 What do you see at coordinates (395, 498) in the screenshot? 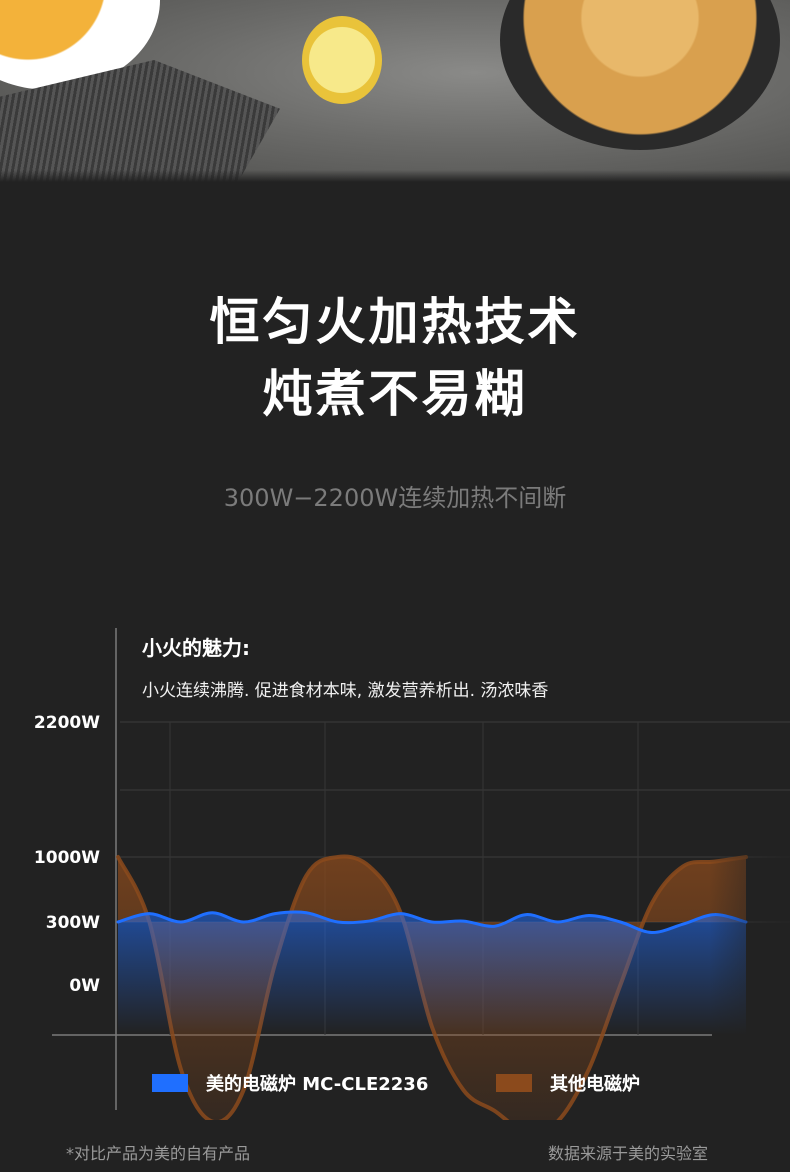
I see `power-range-subline: 300W−2200W连续加热不间断` at bounding box center [395, 498].